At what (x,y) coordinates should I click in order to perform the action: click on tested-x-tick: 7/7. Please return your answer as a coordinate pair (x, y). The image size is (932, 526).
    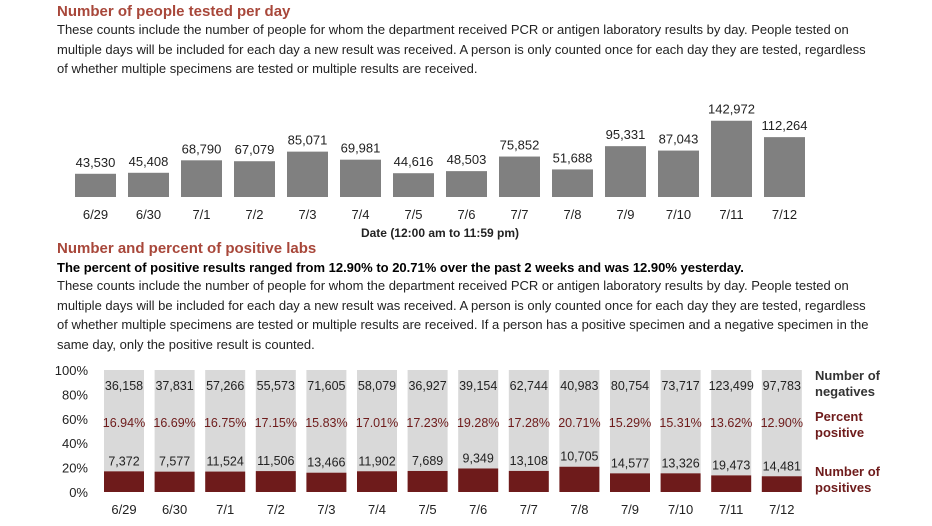
    Looking at the image, I should click on (519, 214).